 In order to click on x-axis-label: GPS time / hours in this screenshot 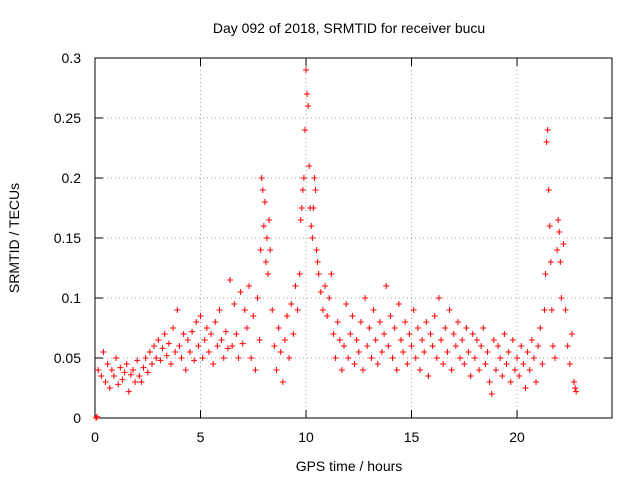, I will do `click(349, 466)`.